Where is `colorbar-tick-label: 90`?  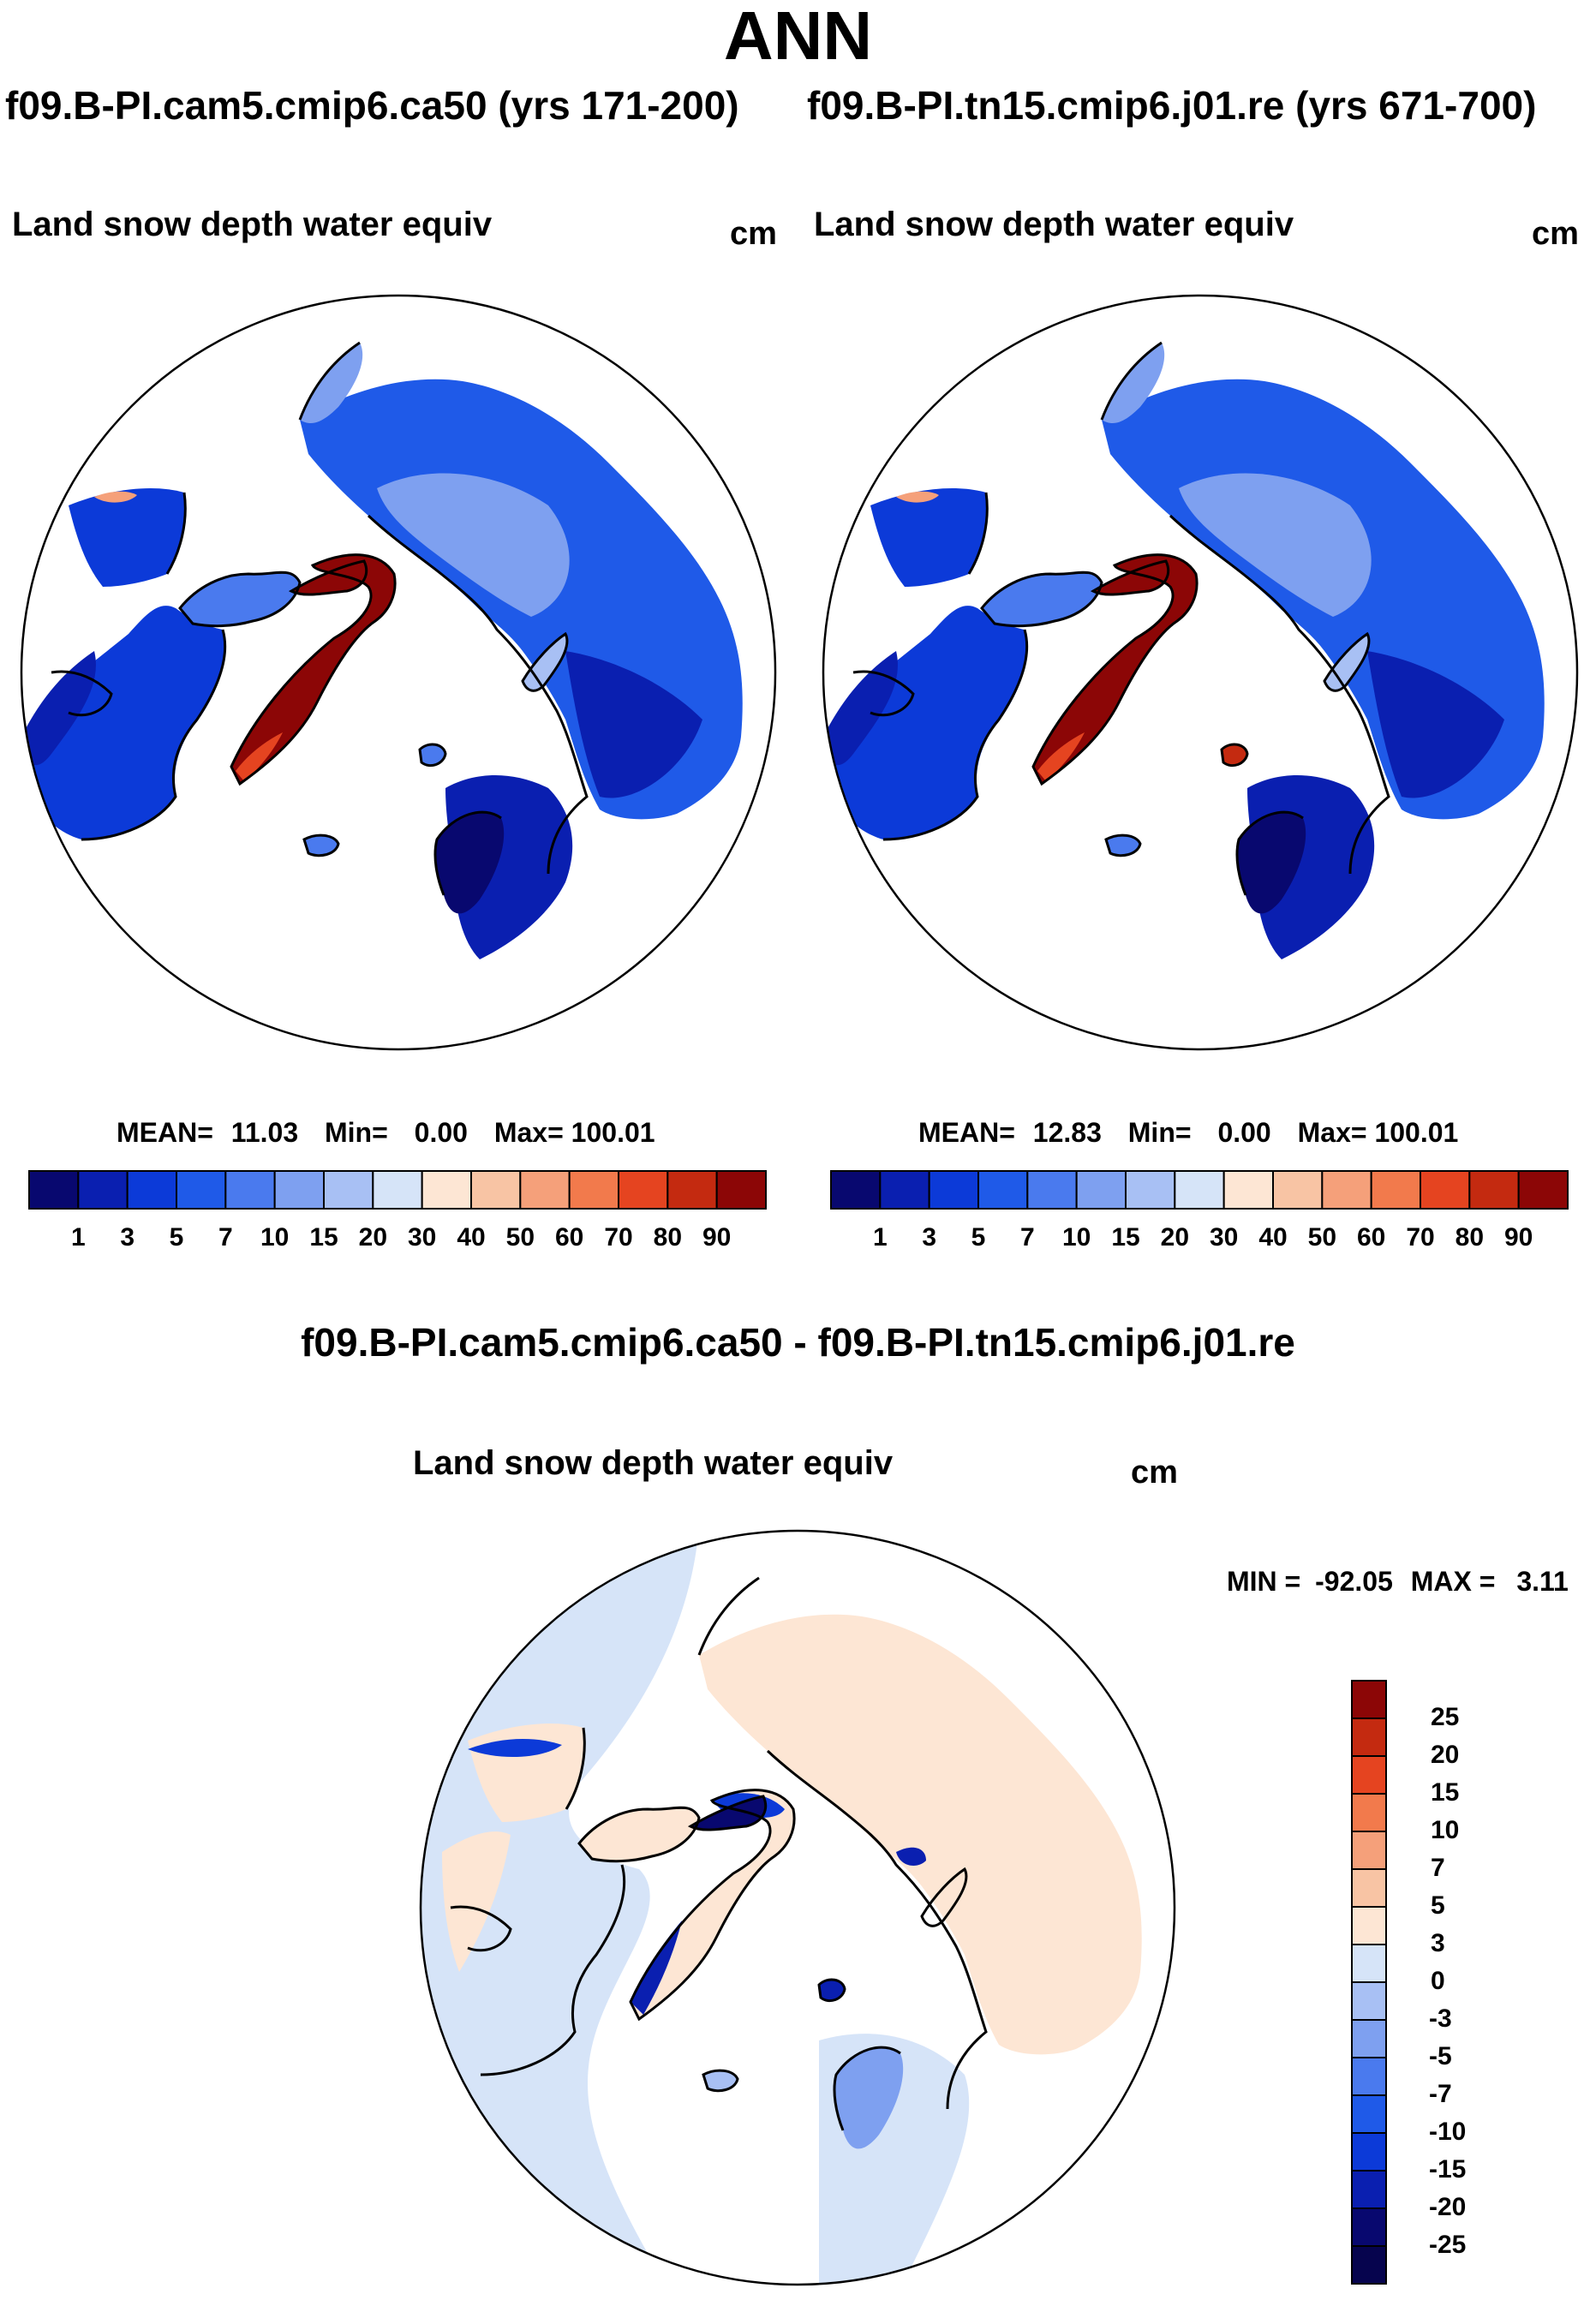
colorbar-tick-label: 90 is located at coordinates (717, 1237).